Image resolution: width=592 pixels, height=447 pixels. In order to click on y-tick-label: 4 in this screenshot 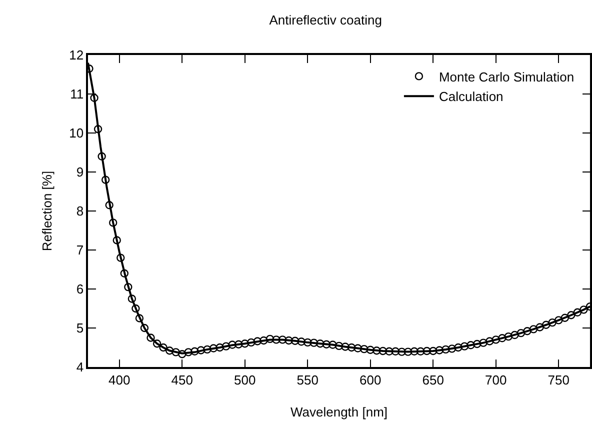, I will do `click(80, 367)`.